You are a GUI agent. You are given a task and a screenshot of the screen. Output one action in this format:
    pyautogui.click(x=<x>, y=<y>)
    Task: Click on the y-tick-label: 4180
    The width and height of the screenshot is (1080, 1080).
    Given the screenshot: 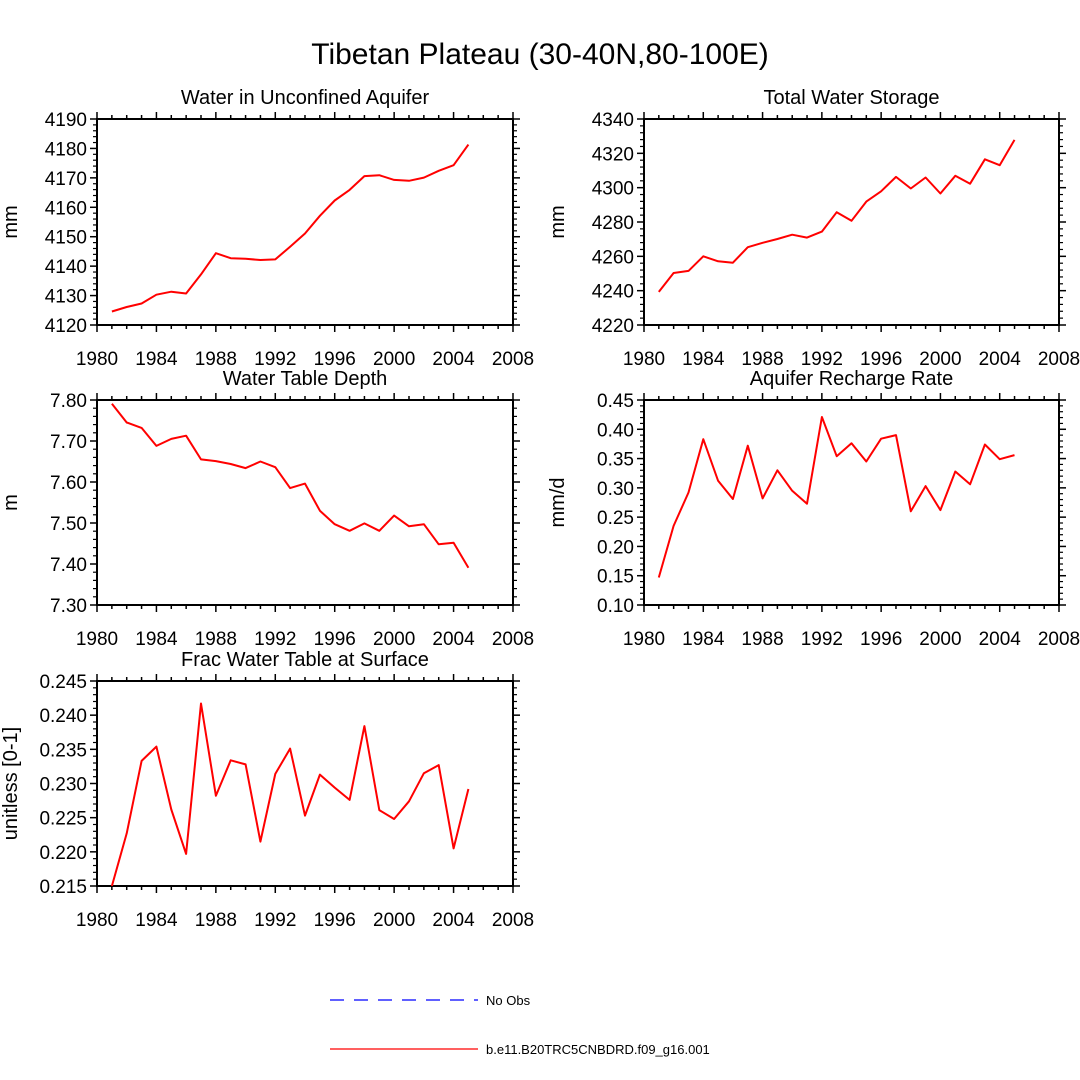 What is the action you would take?
    pyautogui.click(x=66, y=149)
    